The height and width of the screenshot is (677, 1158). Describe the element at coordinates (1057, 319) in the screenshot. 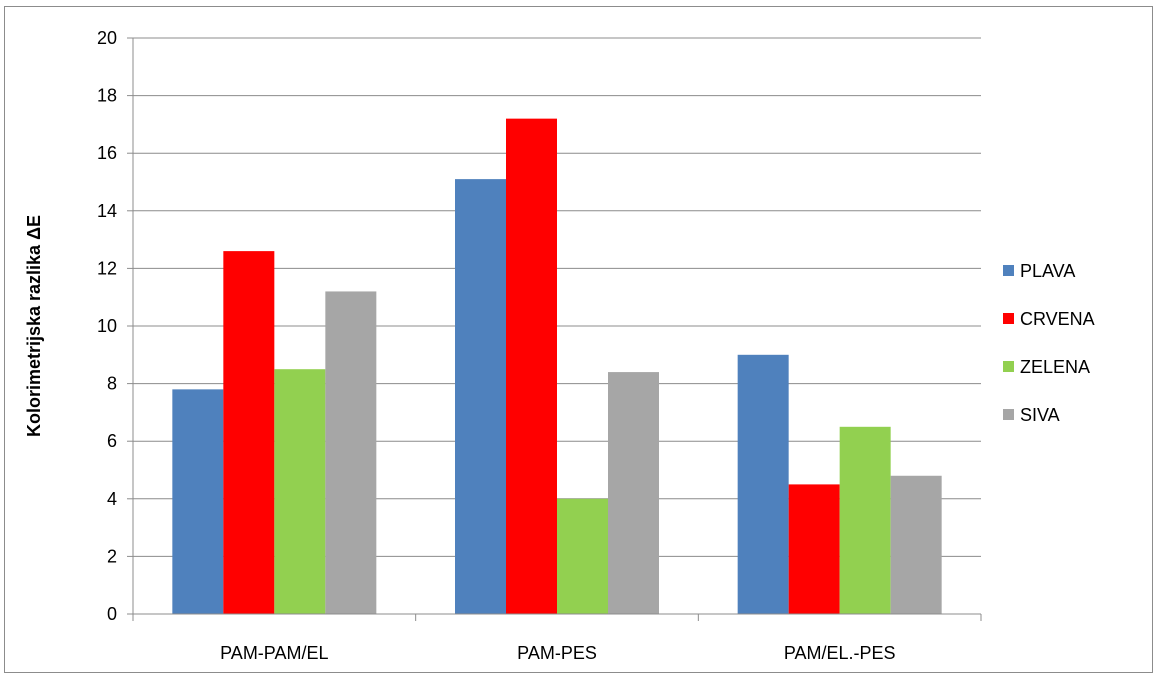

I see `legend-label-crvena: CRVENA` at that location.